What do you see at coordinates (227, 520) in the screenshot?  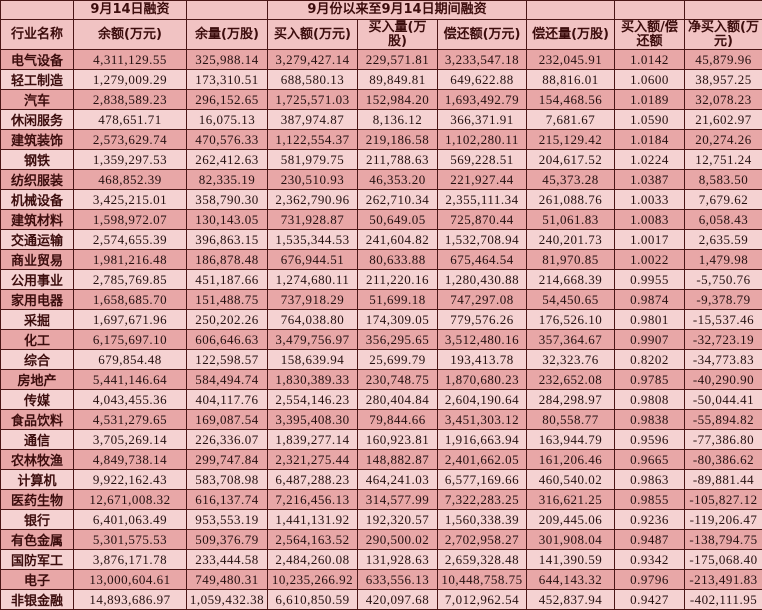 I see `value-cell: 953,553.19` at bounding box center [227, 520].